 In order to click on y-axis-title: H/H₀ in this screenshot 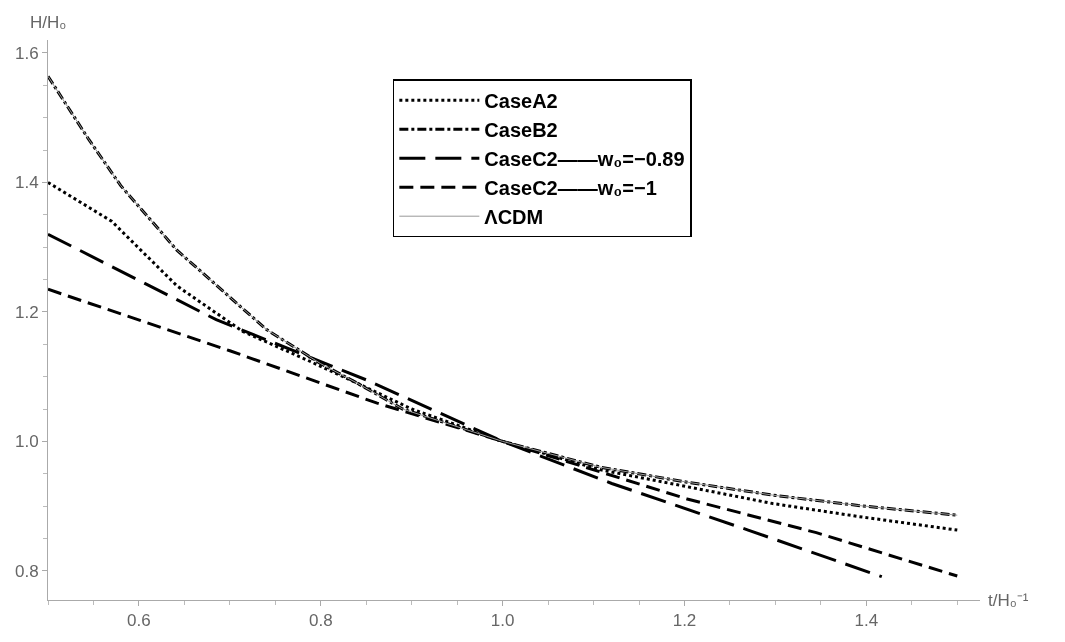, I will do `click(48, 22)`.